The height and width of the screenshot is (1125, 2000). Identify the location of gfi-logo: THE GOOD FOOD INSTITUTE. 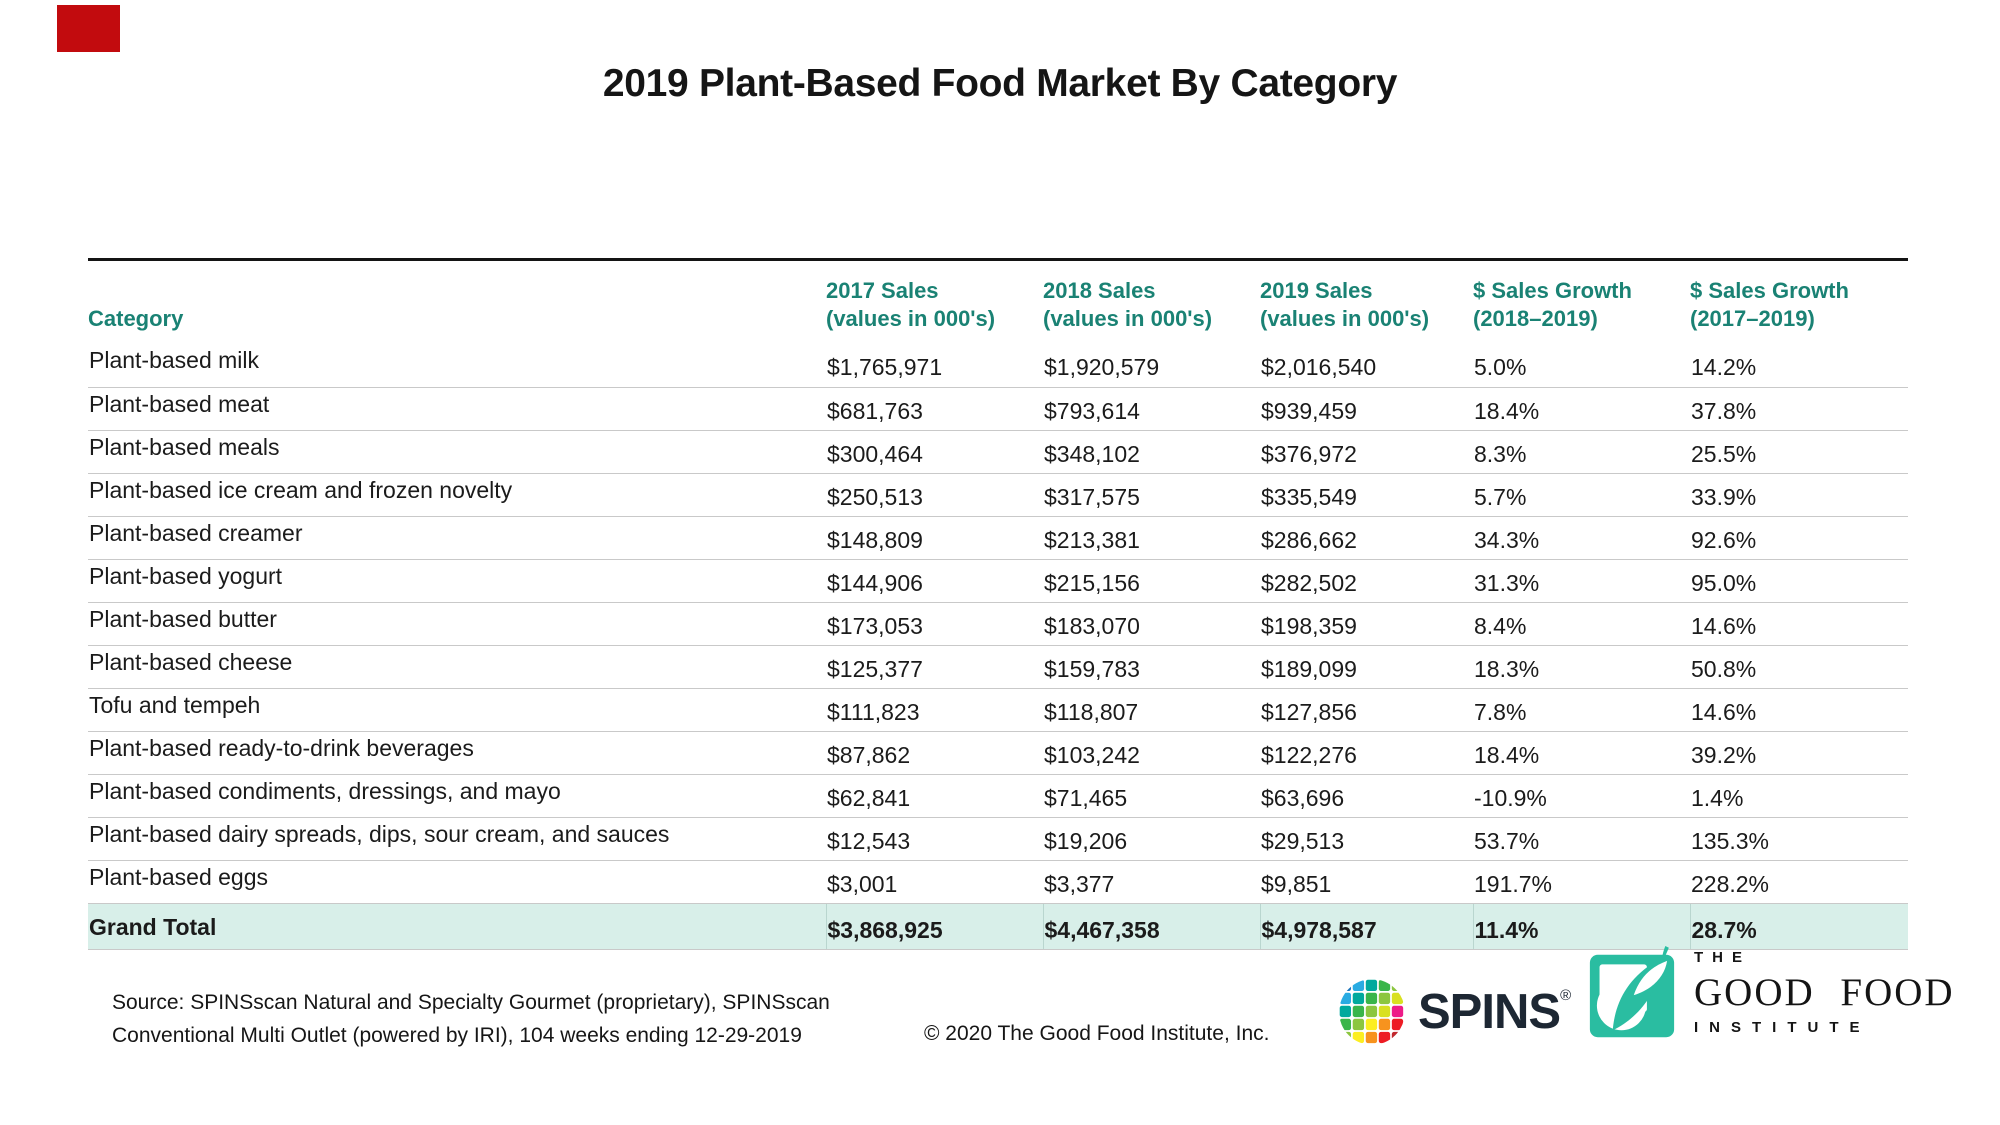
(1771, 992).